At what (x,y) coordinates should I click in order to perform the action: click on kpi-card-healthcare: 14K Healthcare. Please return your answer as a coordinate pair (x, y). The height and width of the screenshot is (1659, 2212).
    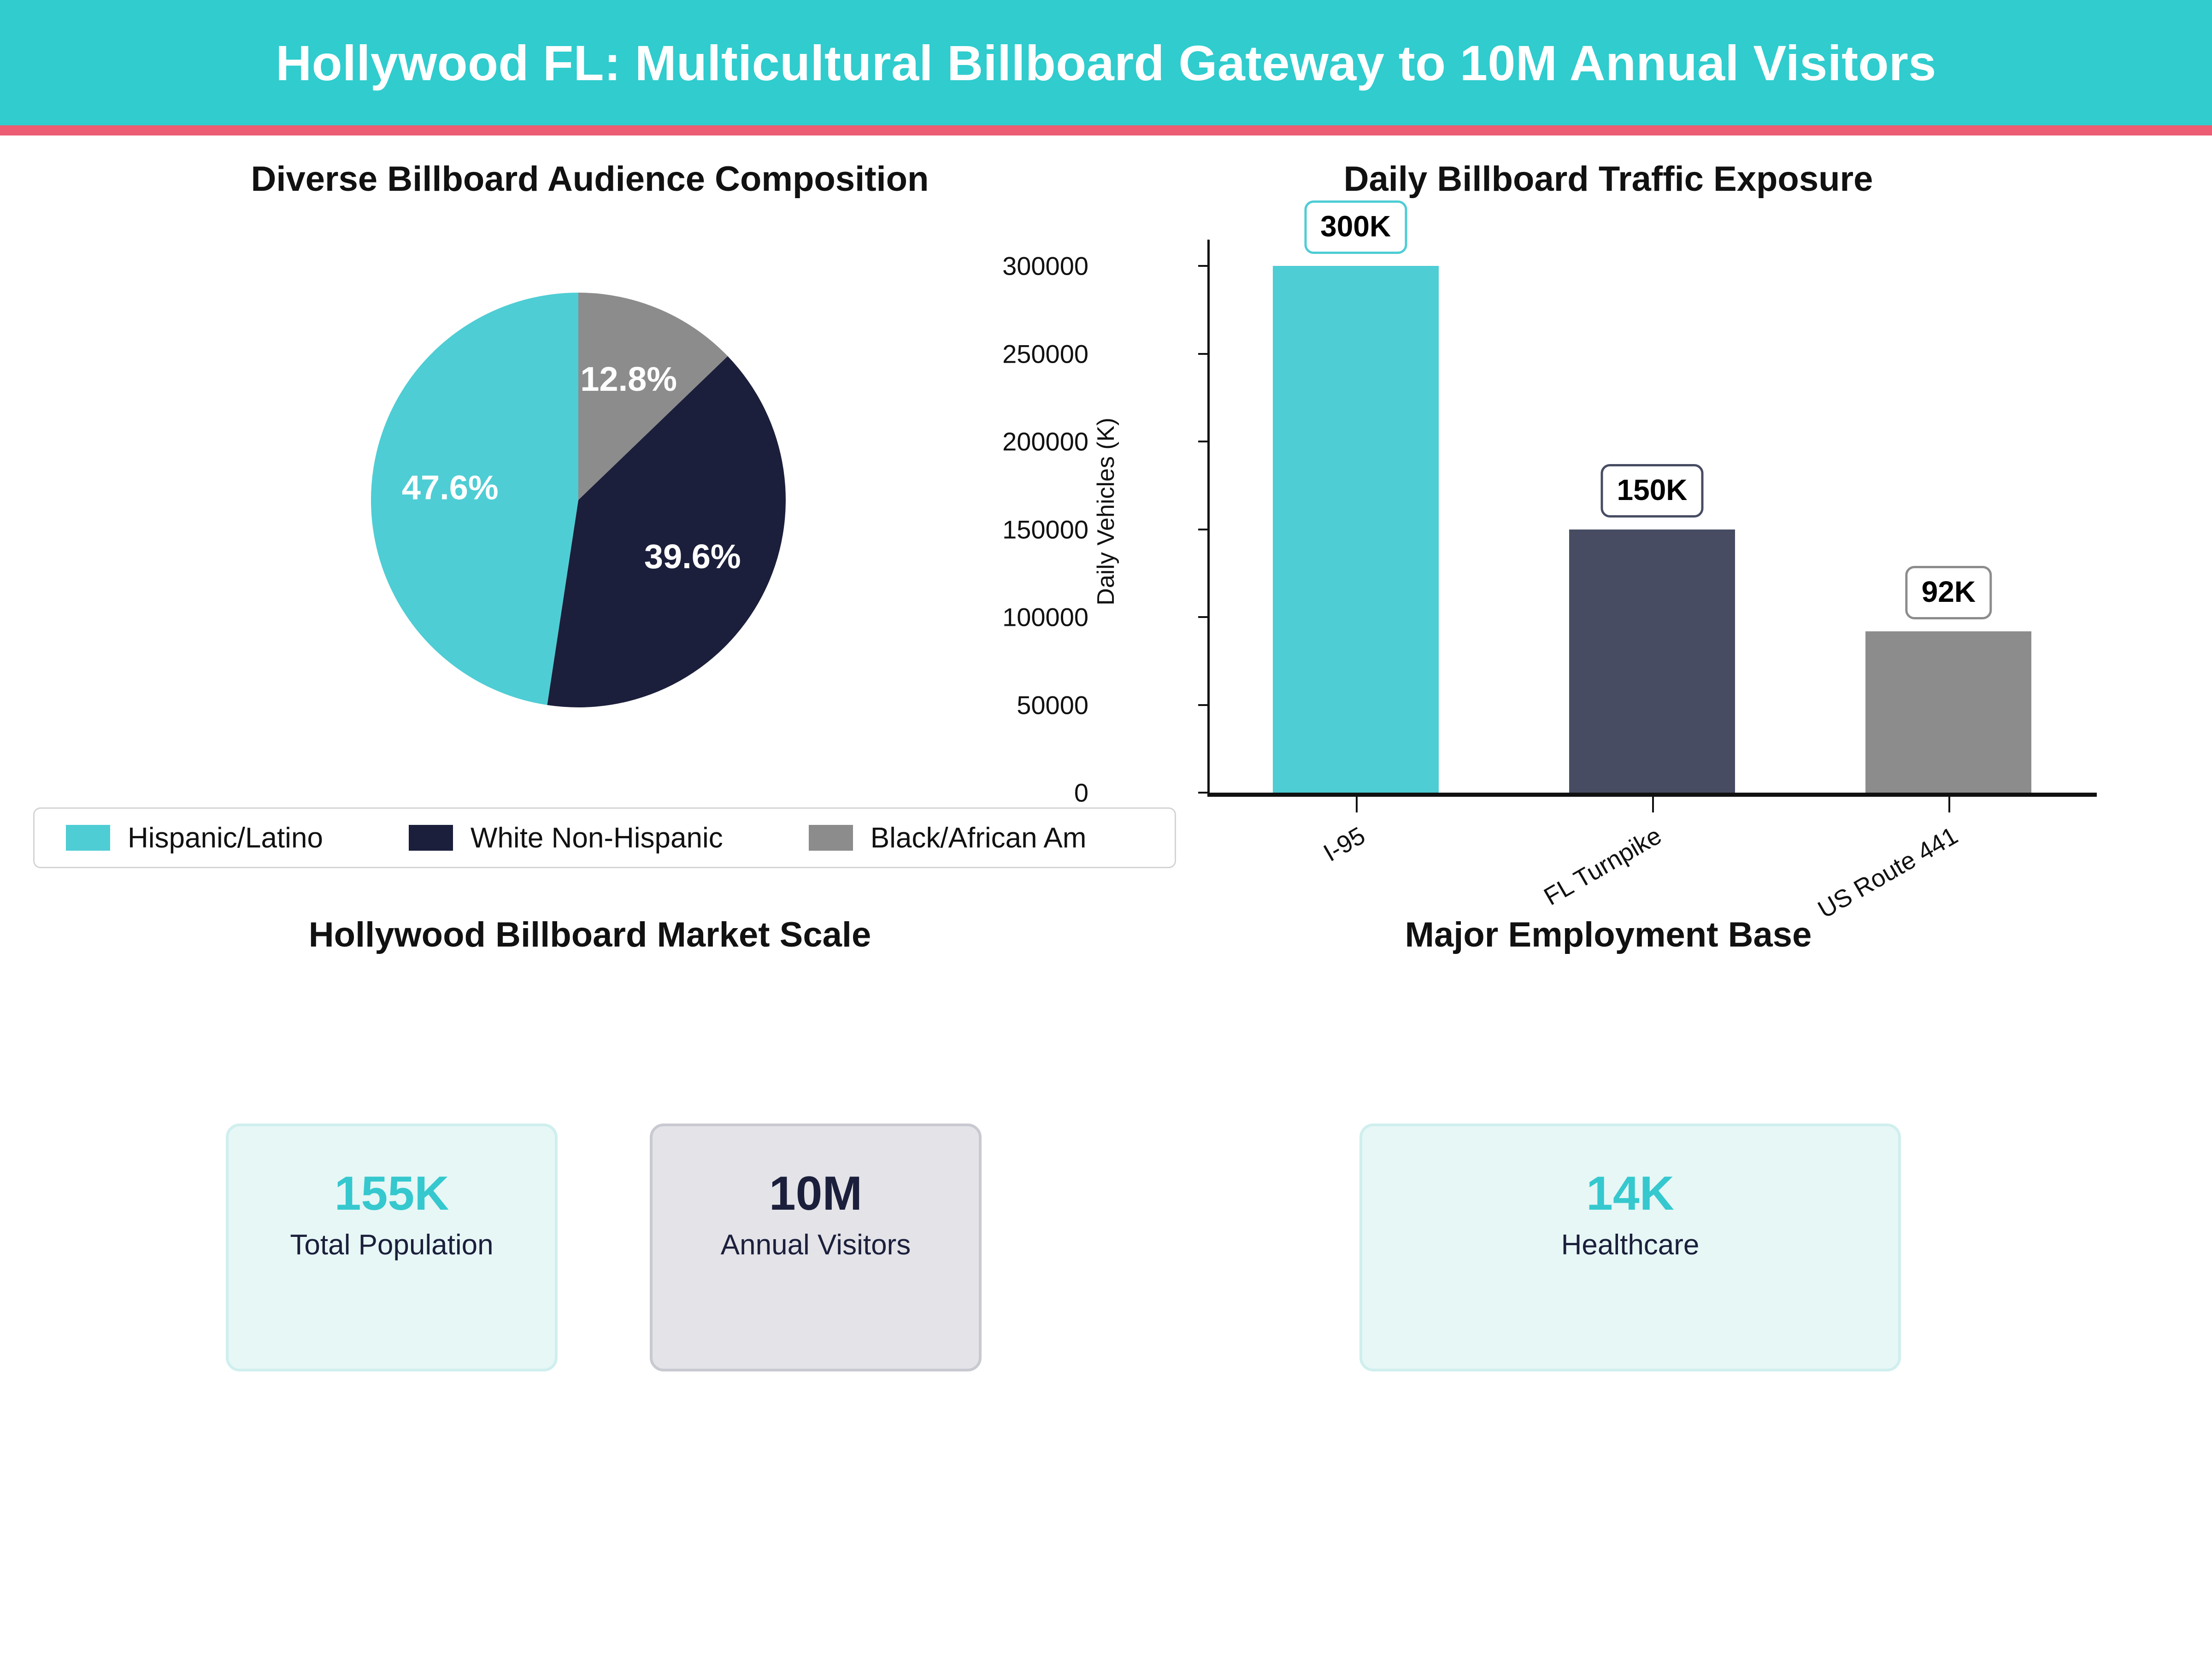
    Looking at the image, I should click on (1630, 1247).